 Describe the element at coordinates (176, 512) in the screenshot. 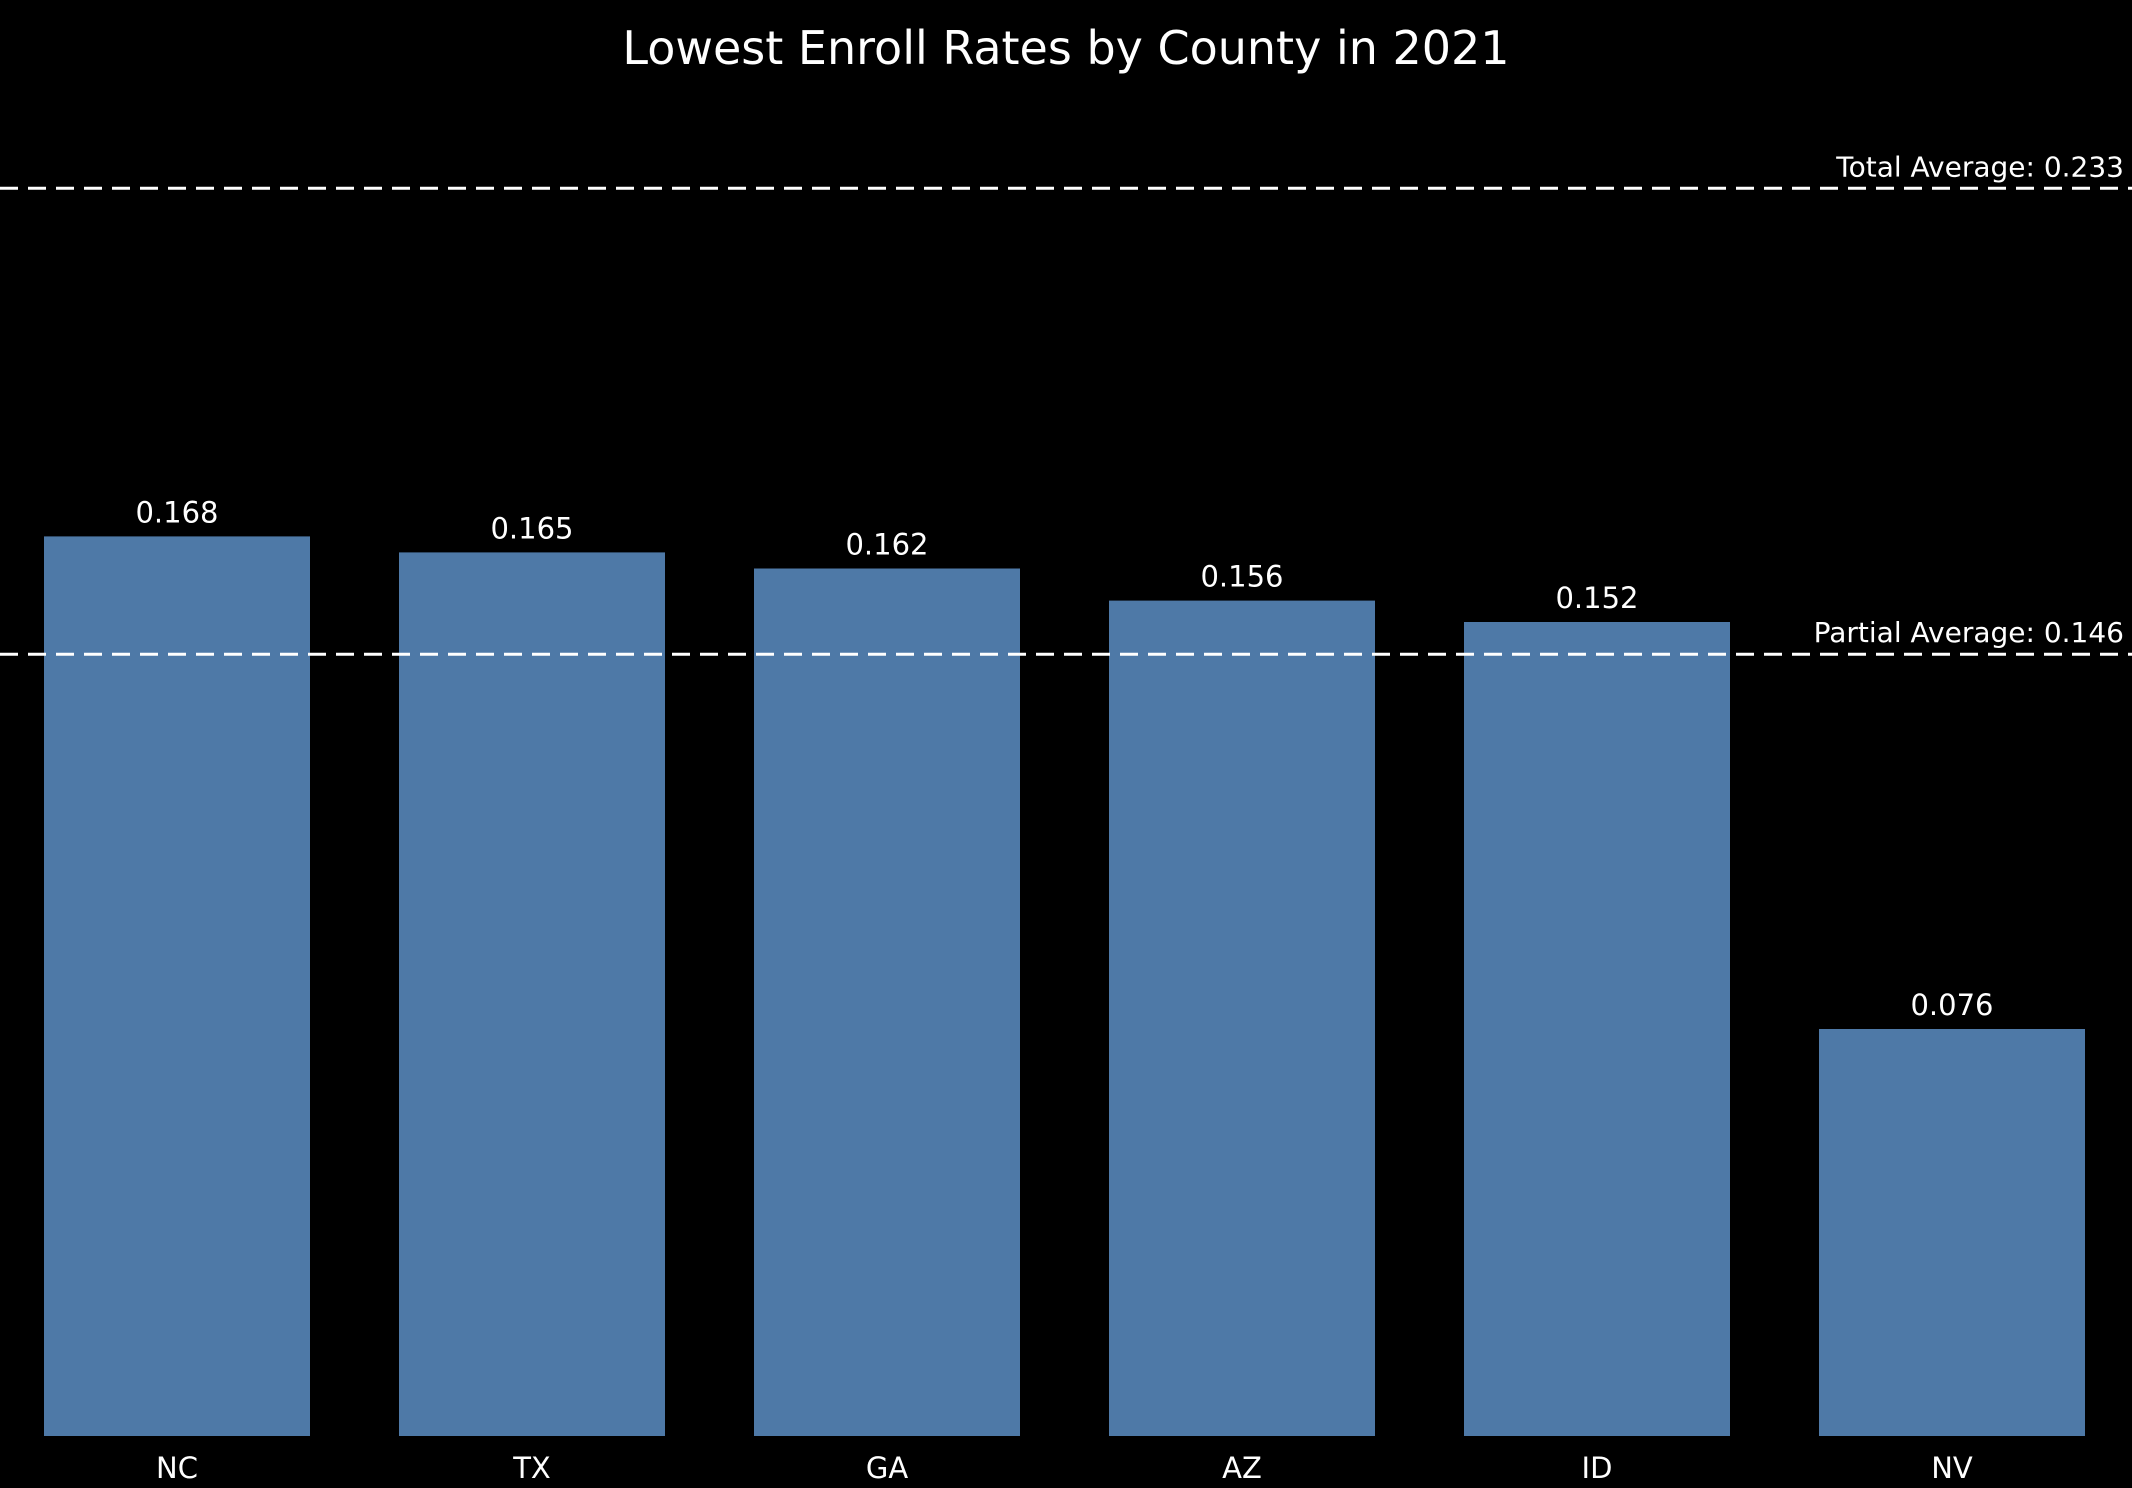

I see `value-label-nc: 0.168` at that location.